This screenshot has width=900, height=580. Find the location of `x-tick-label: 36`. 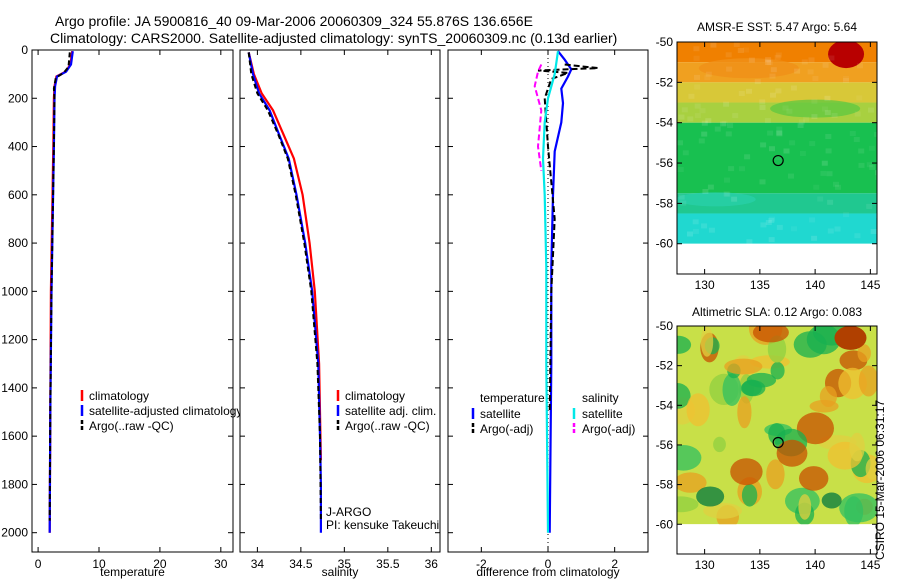

x-tick-label: 36 is located at coordinates (432, 564).